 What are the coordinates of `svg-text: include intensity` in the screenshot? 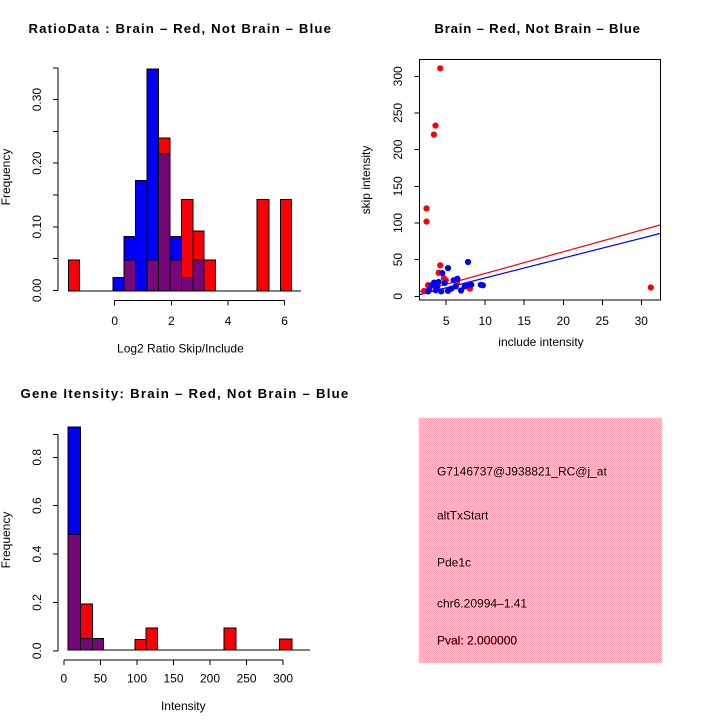 It's located at (540, 342).